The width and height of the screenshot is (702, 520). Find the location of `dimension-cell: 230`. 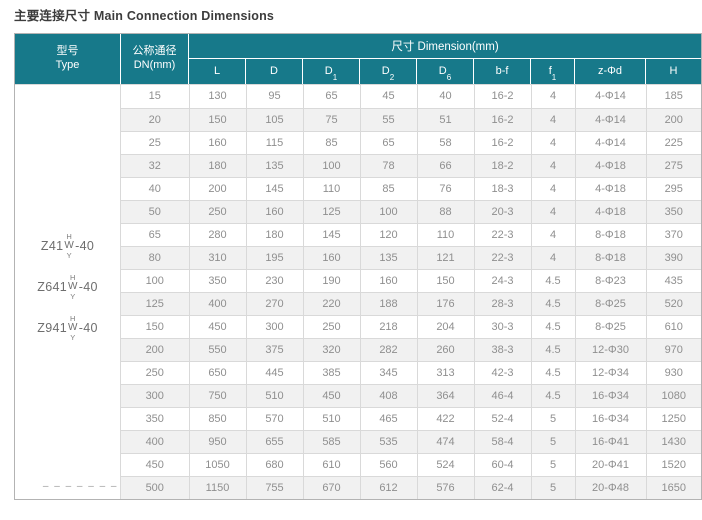

dimension-cell: 230 is located at coordinates (274, 280).